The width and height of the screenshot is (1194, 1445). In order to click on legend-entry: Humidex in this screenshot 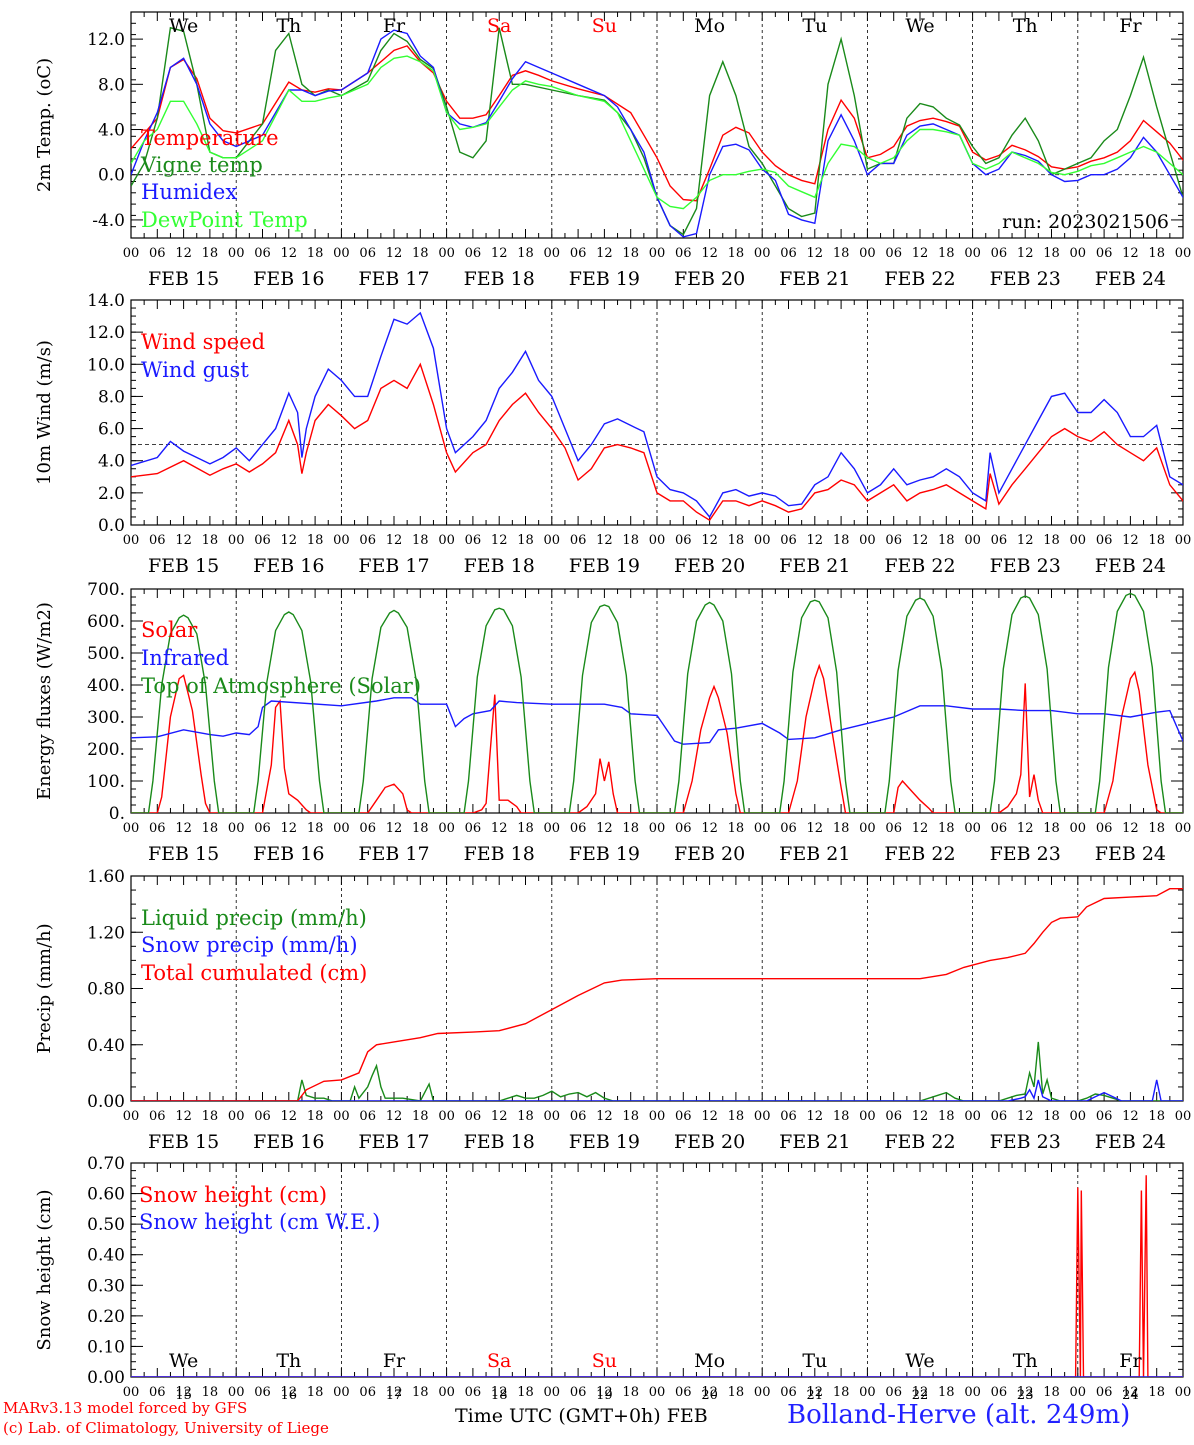, I will do `click(189, 192)`.